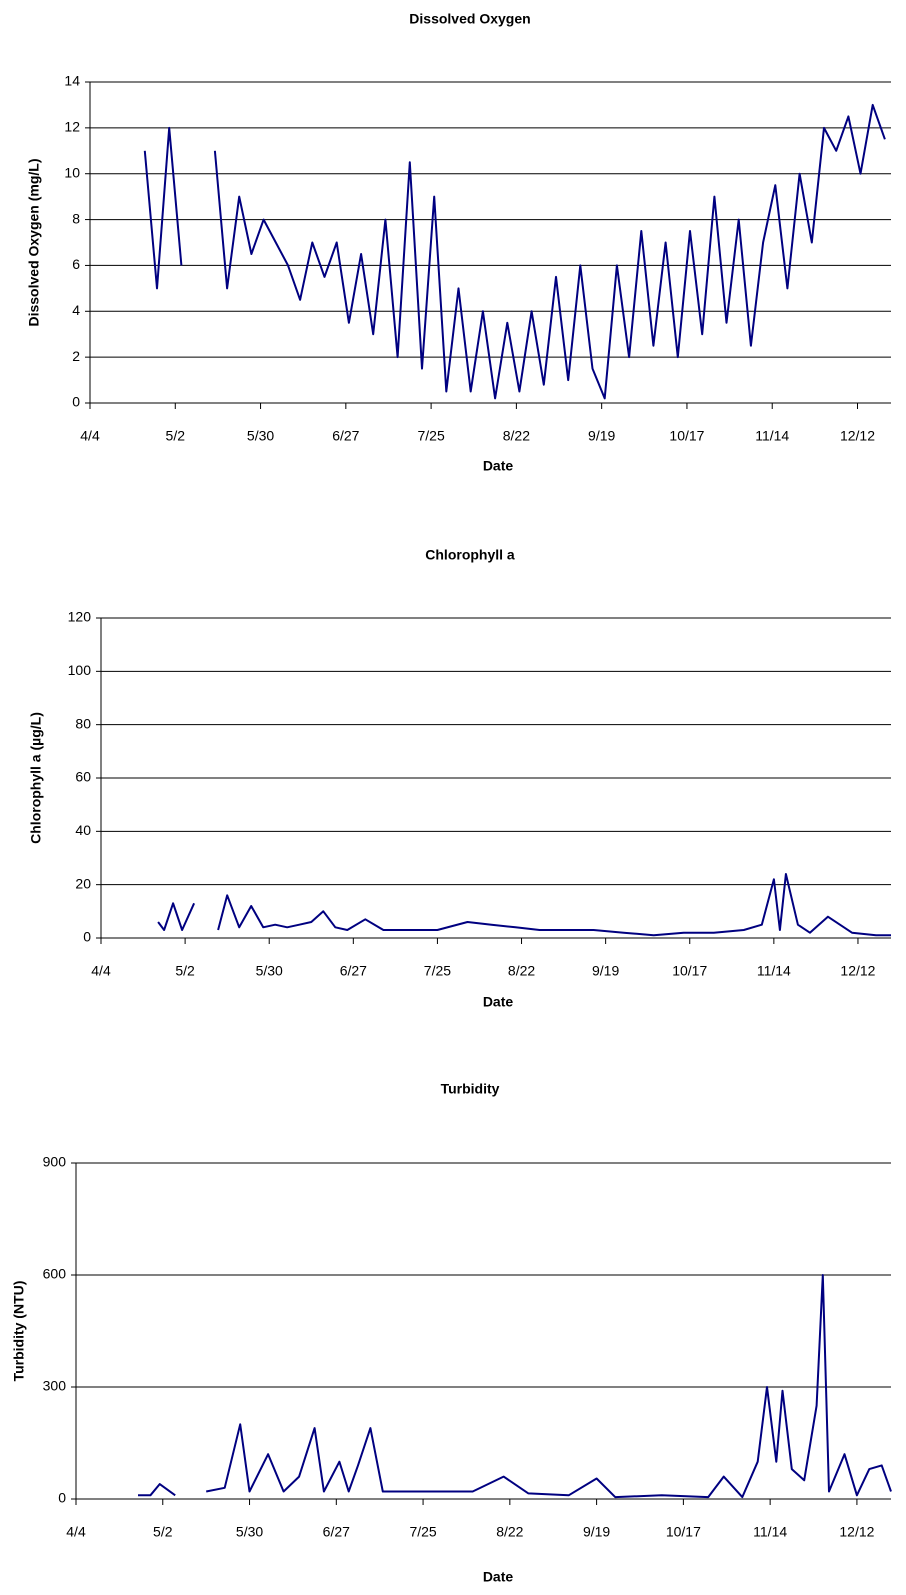  Describe the element at coordinates (80, 670) in the screenshot. I see `y-tick-label: 100` at that location.